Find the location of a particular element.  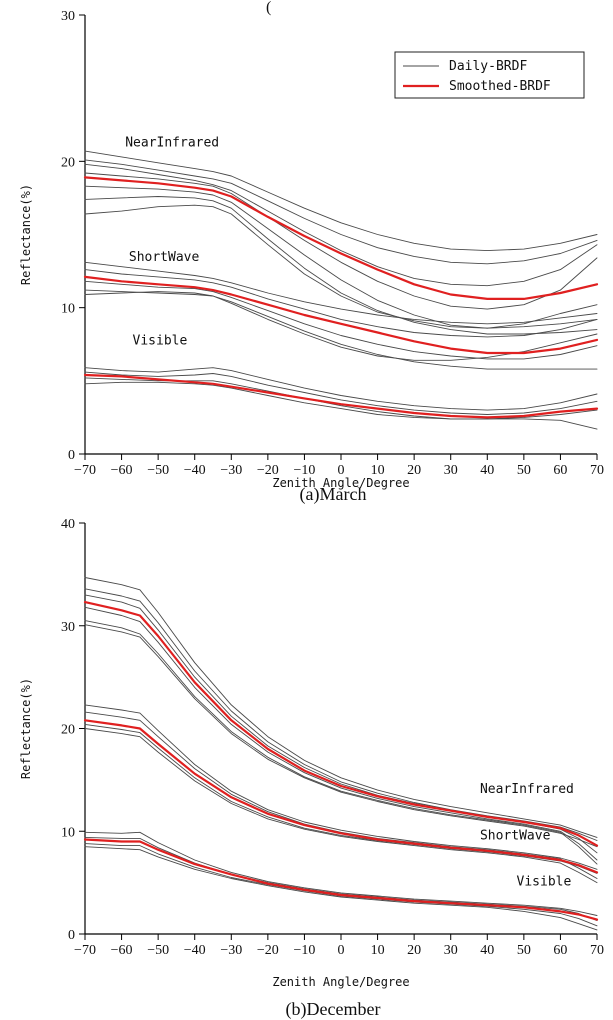

legend-label: Smoothed-BRDF is located at coordinates (500, 86).